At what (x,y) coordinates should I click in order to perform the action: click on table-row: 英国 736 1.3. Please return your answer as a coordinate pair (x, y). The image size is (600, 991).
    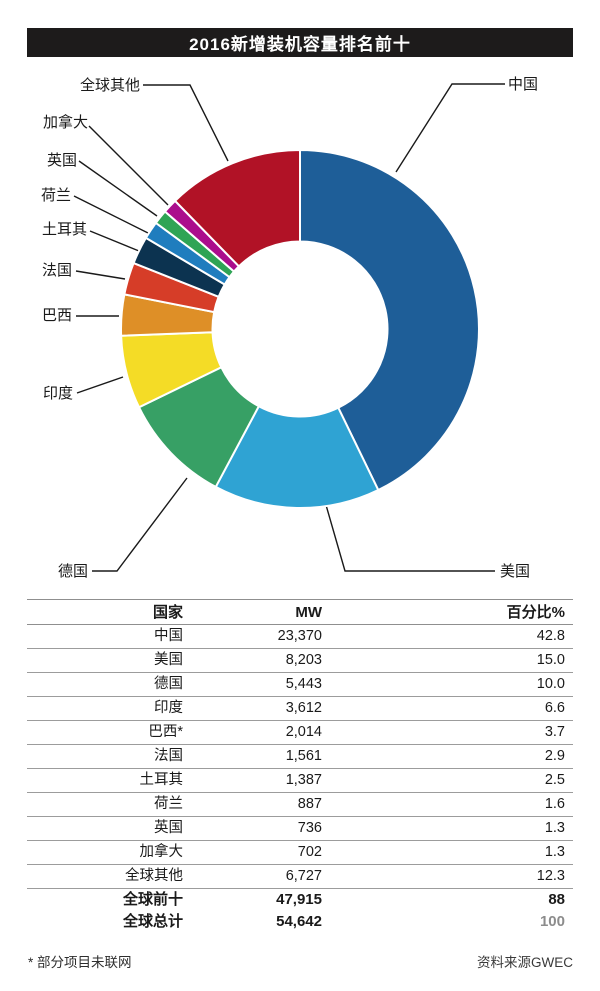
    Looking at the image, I should click on (300, 828).